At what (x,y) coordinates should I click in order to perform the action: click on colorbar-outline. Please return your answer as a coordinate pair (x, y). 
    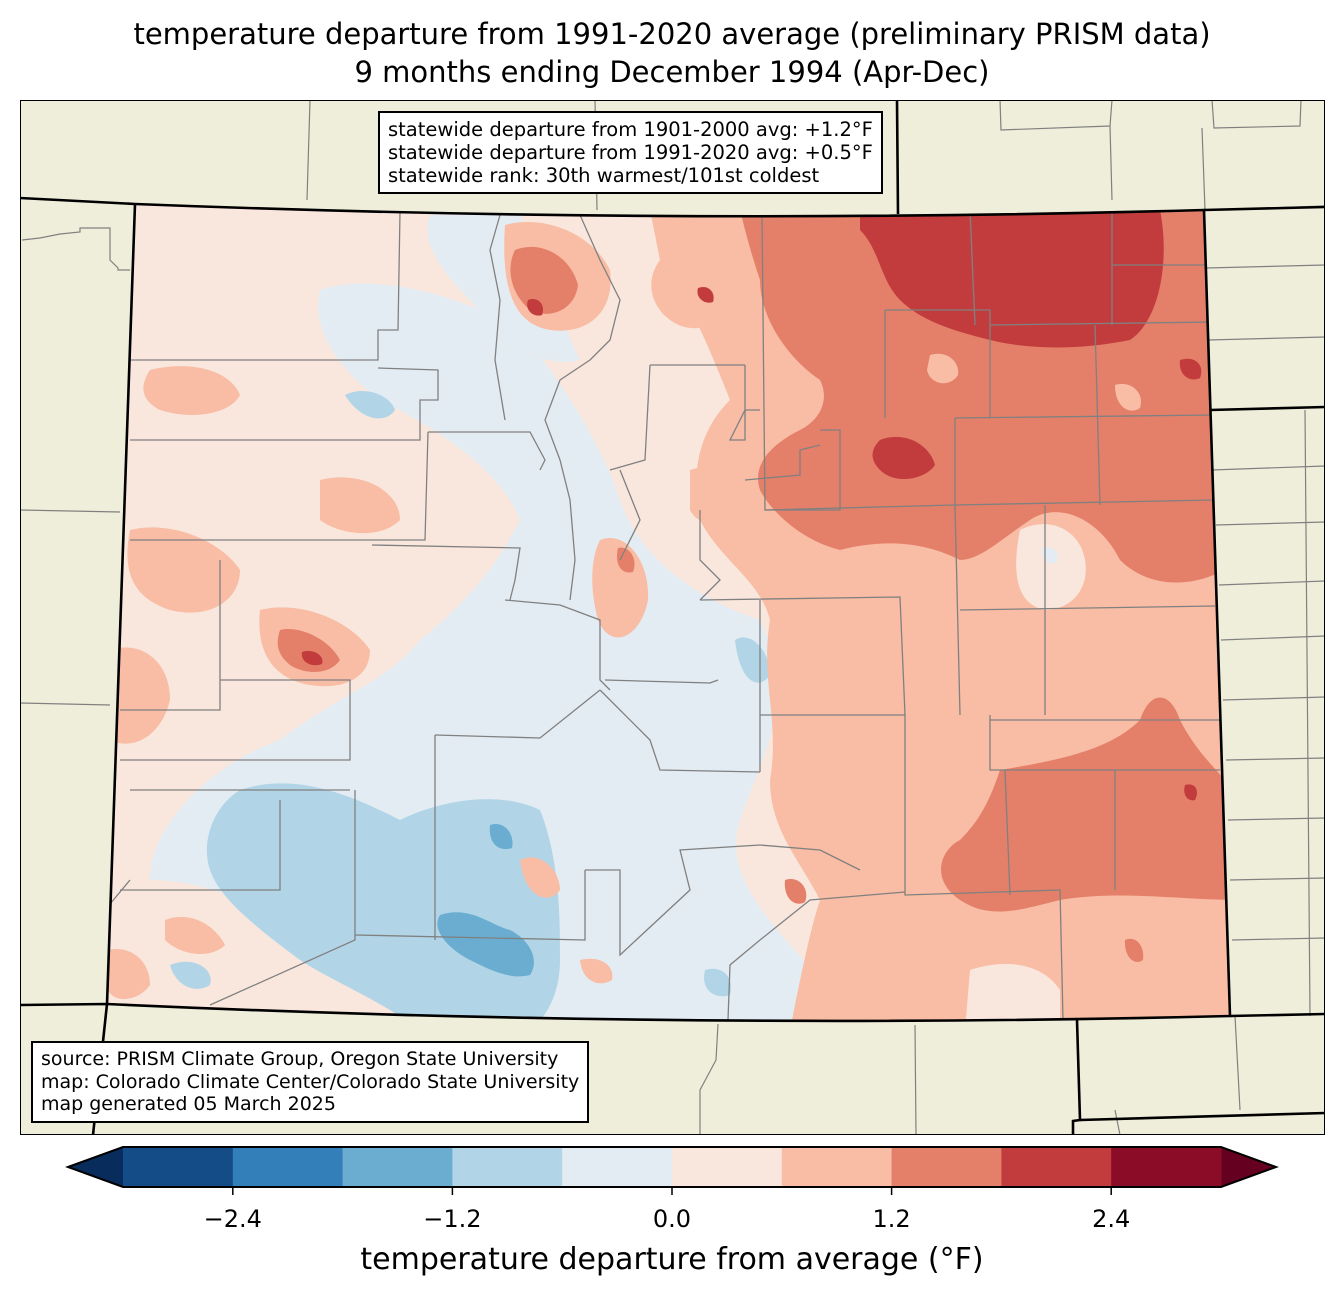
    Looking at the image, I should click on (672, 1167).